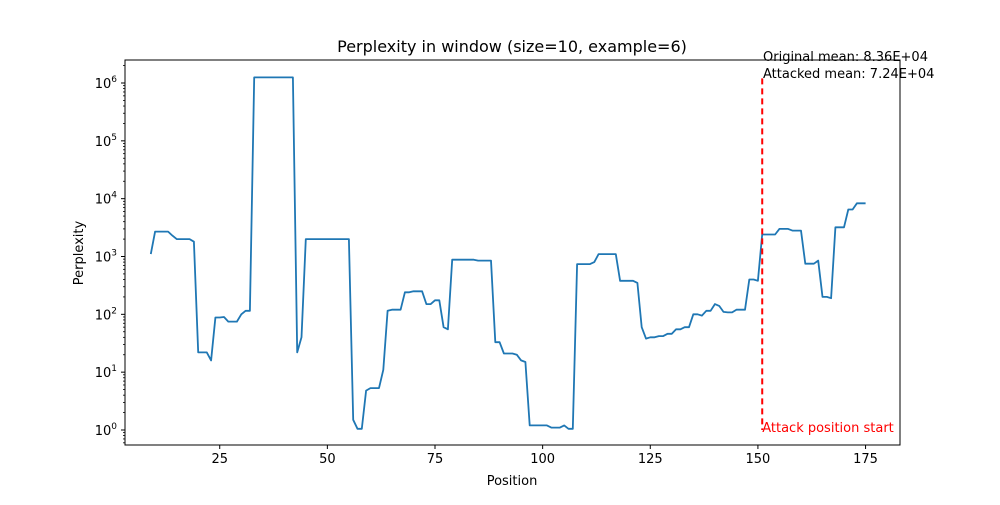 The width and height of the screenshot is (1000, 505). What do you see at coordinates (650, 459) in the screenshot?
I see `x-tick-label: 125` at bounding box center [650, 459].